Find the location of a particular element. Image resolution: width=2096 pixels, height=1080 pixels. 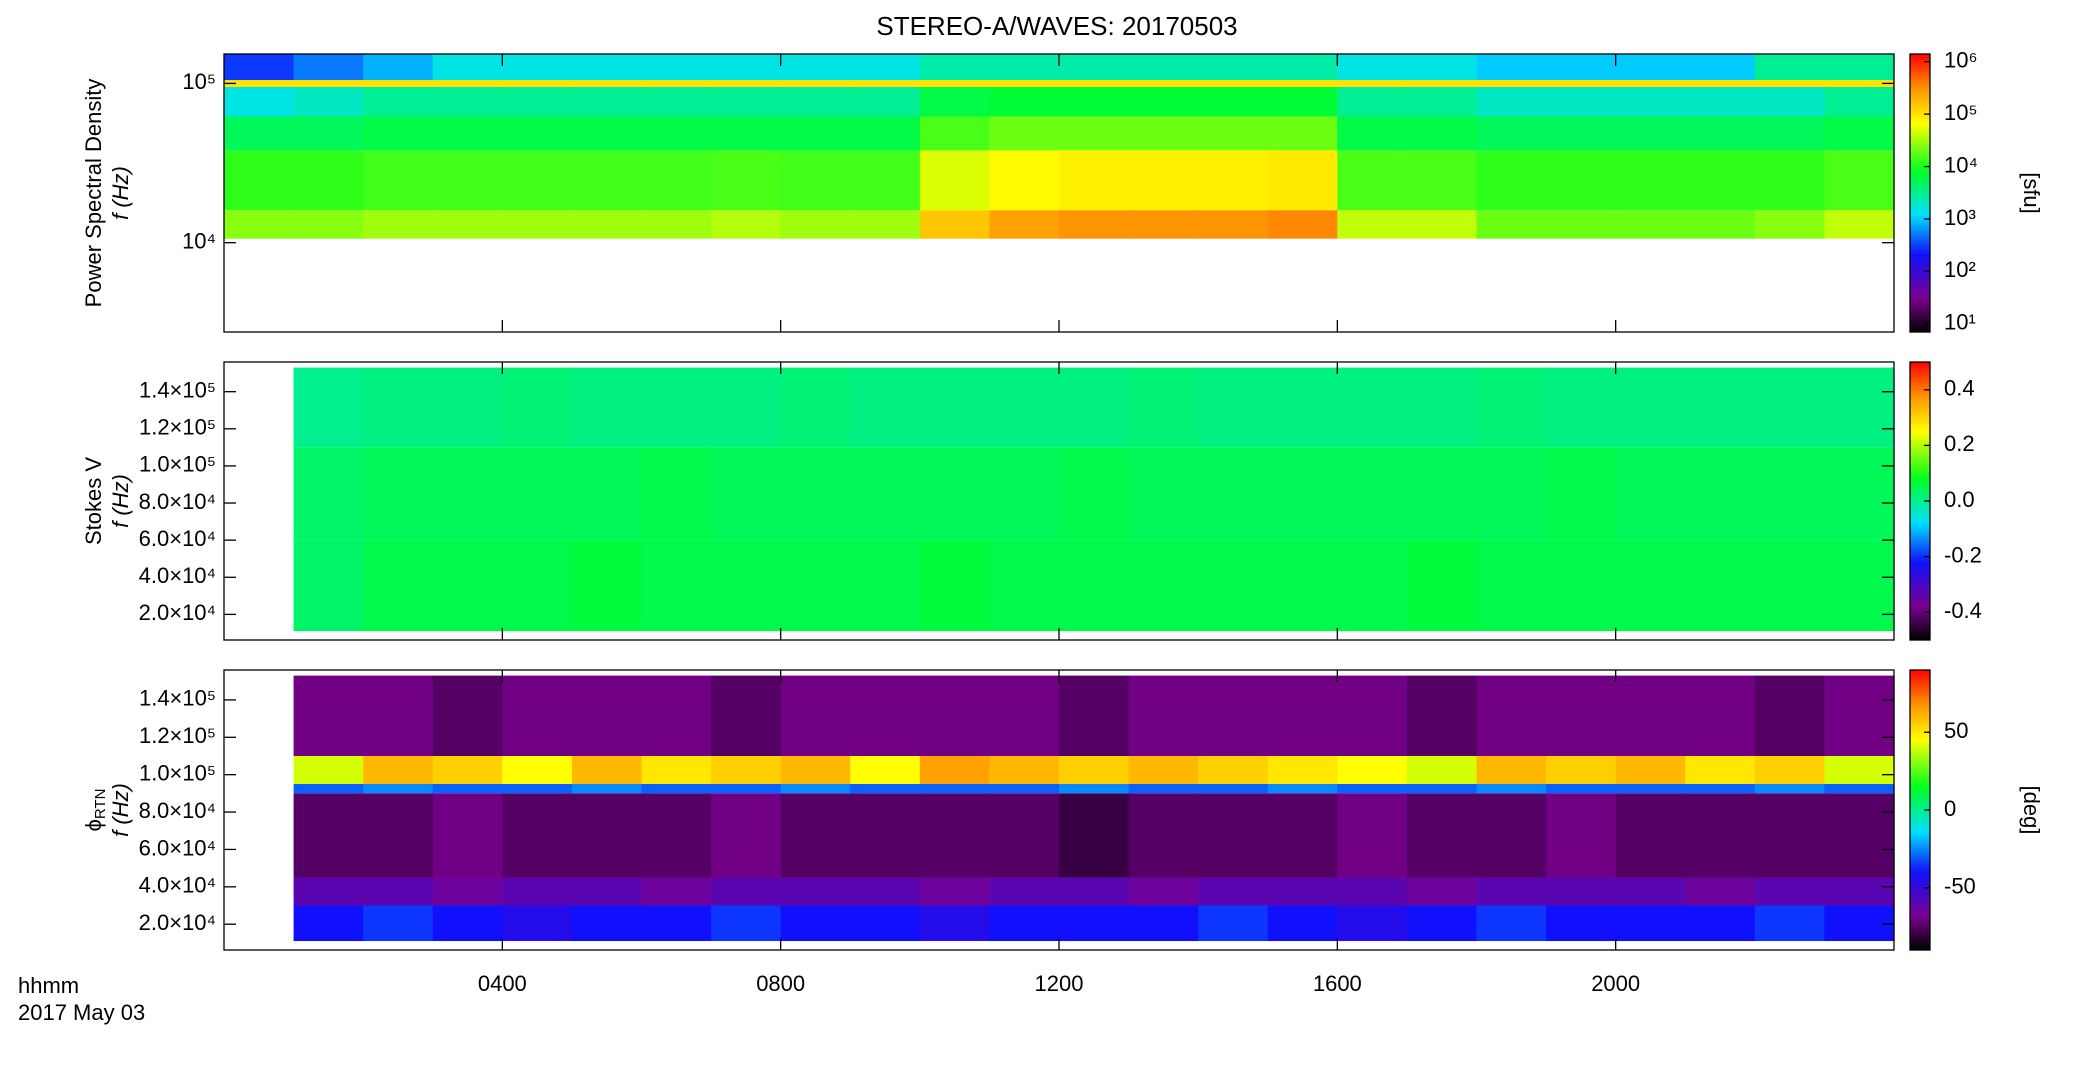

chart-title: STEREO-A/WAVES: 20170503 is located at coordinates (1056, 26).